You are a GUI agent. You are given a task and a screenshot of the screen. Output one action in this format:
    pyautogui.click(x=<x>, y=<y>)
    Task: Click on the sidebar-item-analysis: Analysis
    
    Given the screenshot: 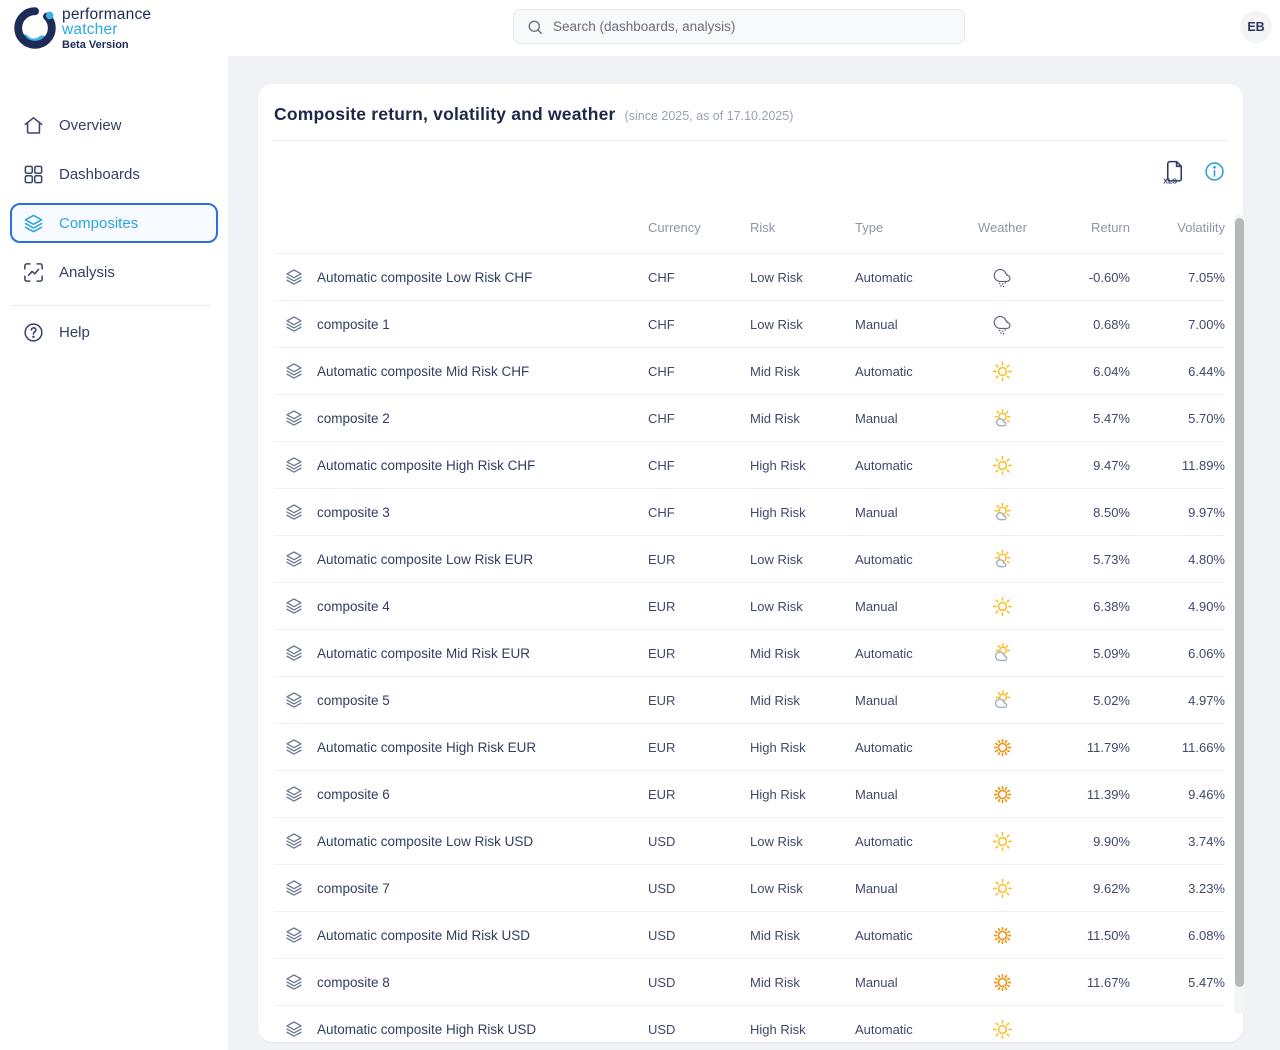 What is the action you would take?
    pyautogui.click(x=114, y=272)
    